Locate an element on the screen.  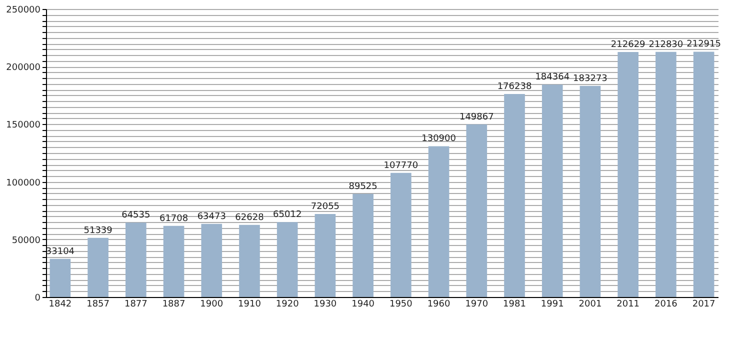
x-tick-label: 2011 is located at coordinates (628, 305).